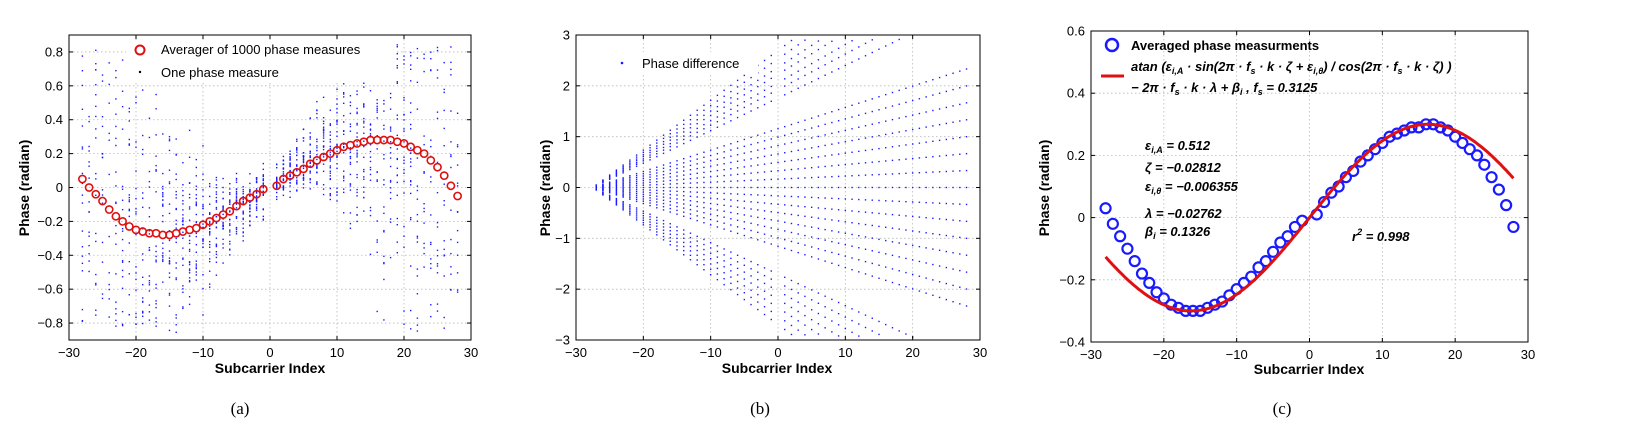 The height and width of the screenshot is (447, 1626). Describe the element at coordinates (1258, 267) in the screenshot. I see `c-avg-point` at that location.